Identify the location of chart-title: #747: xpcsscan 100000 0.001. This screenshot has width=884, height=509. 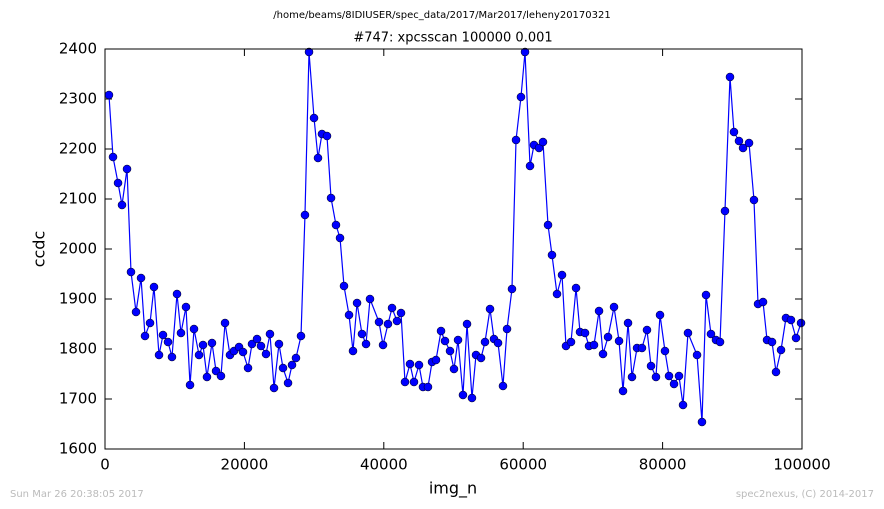
(452, 38).